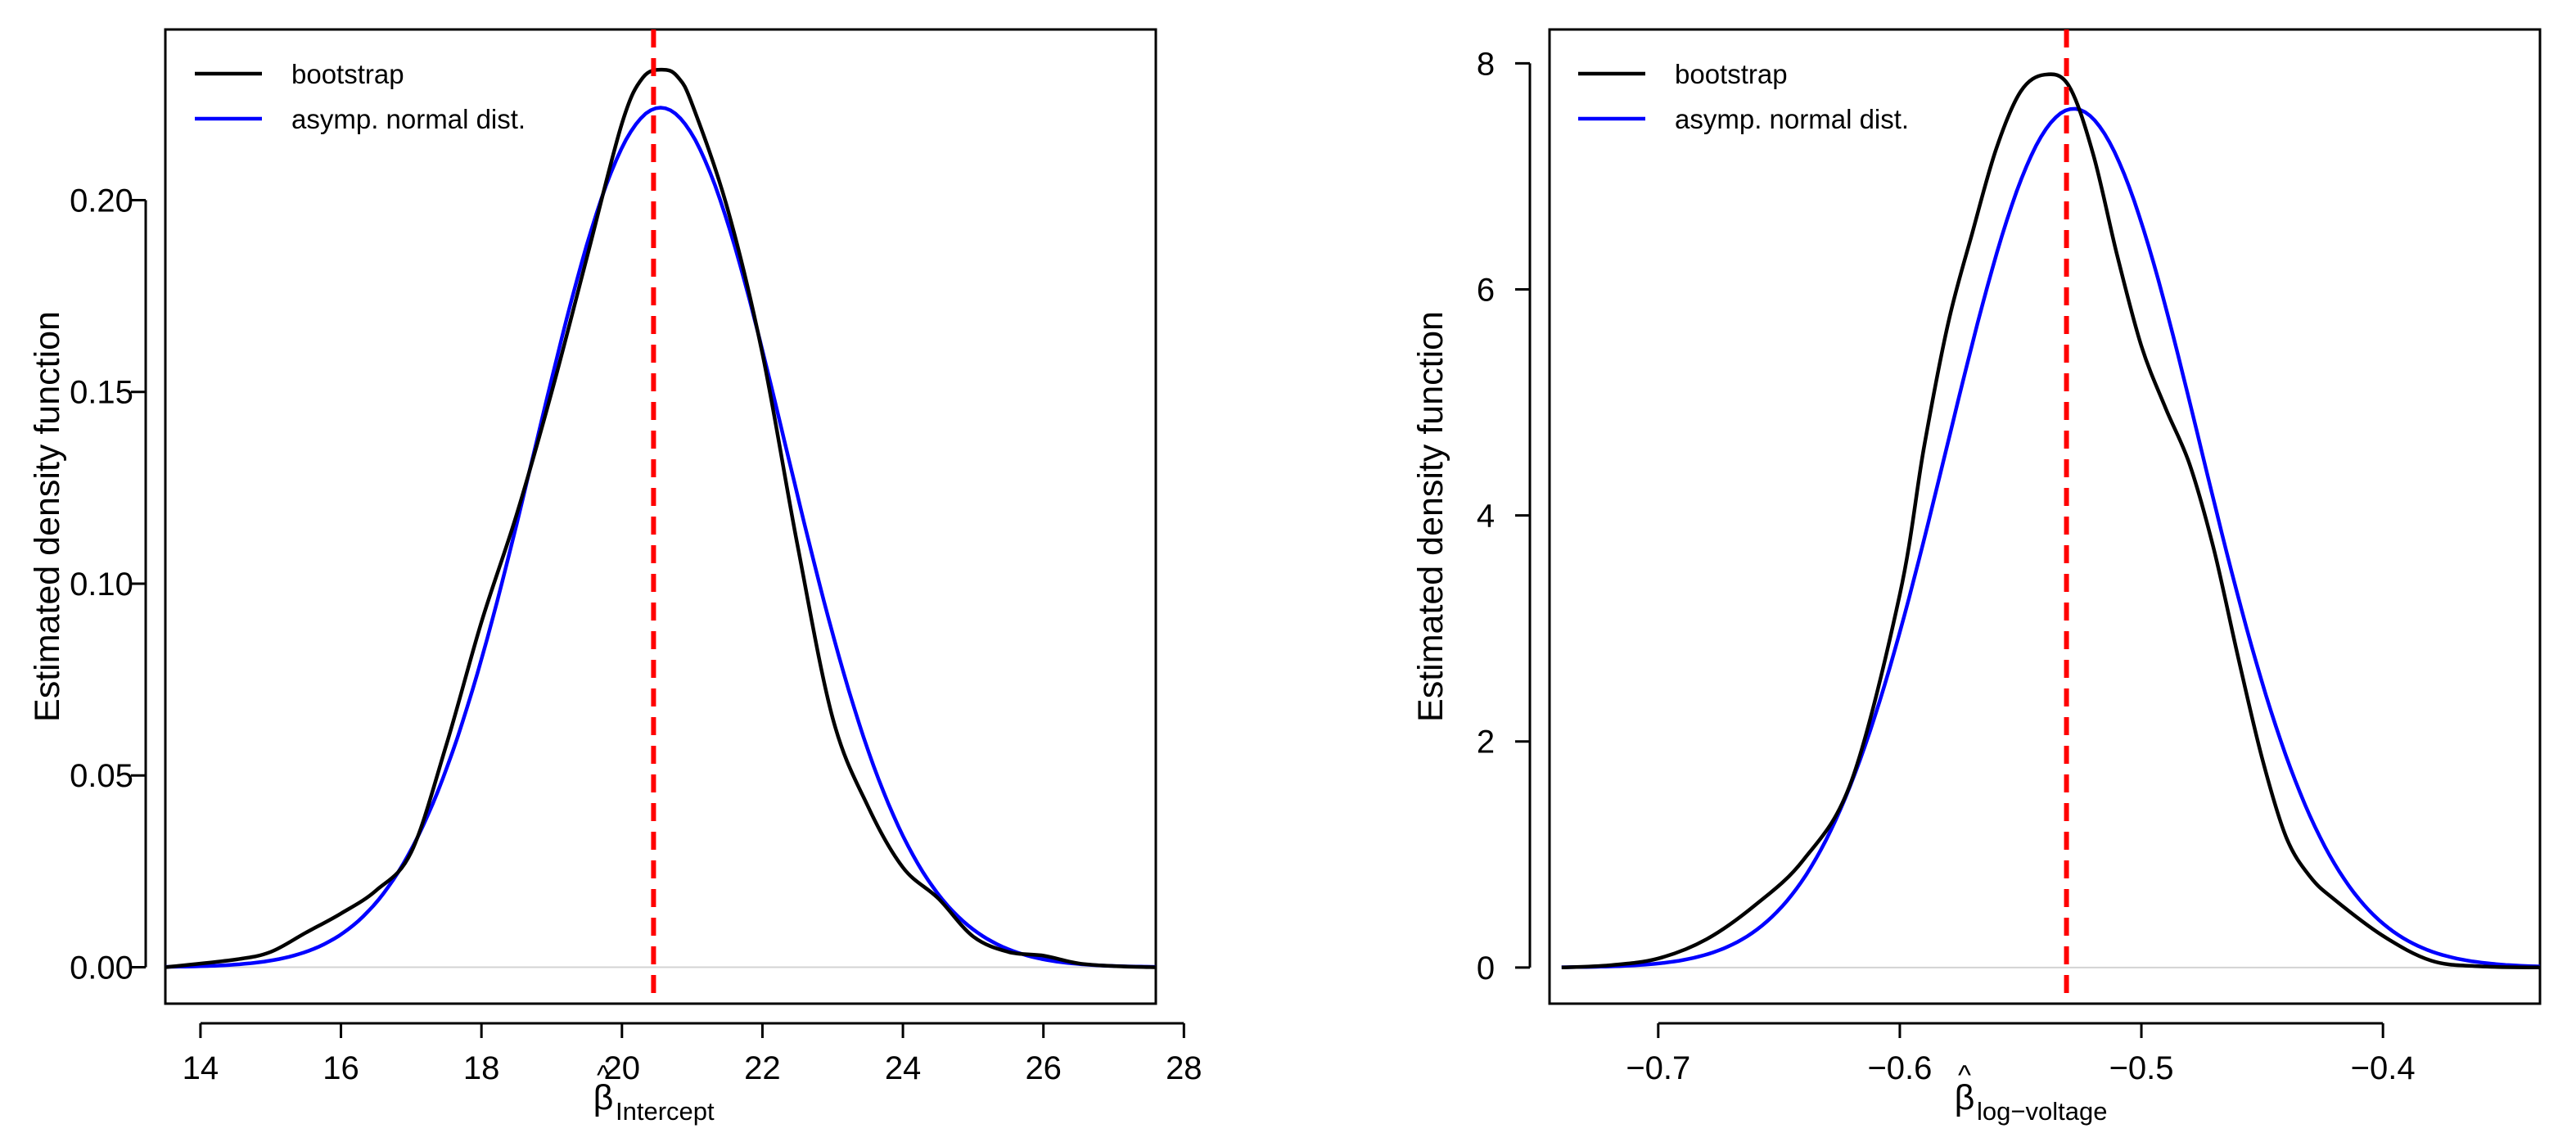 This screenshot has width=2576, height=1142. I want to click on y-tick-label: 0, so click(1486, 968).